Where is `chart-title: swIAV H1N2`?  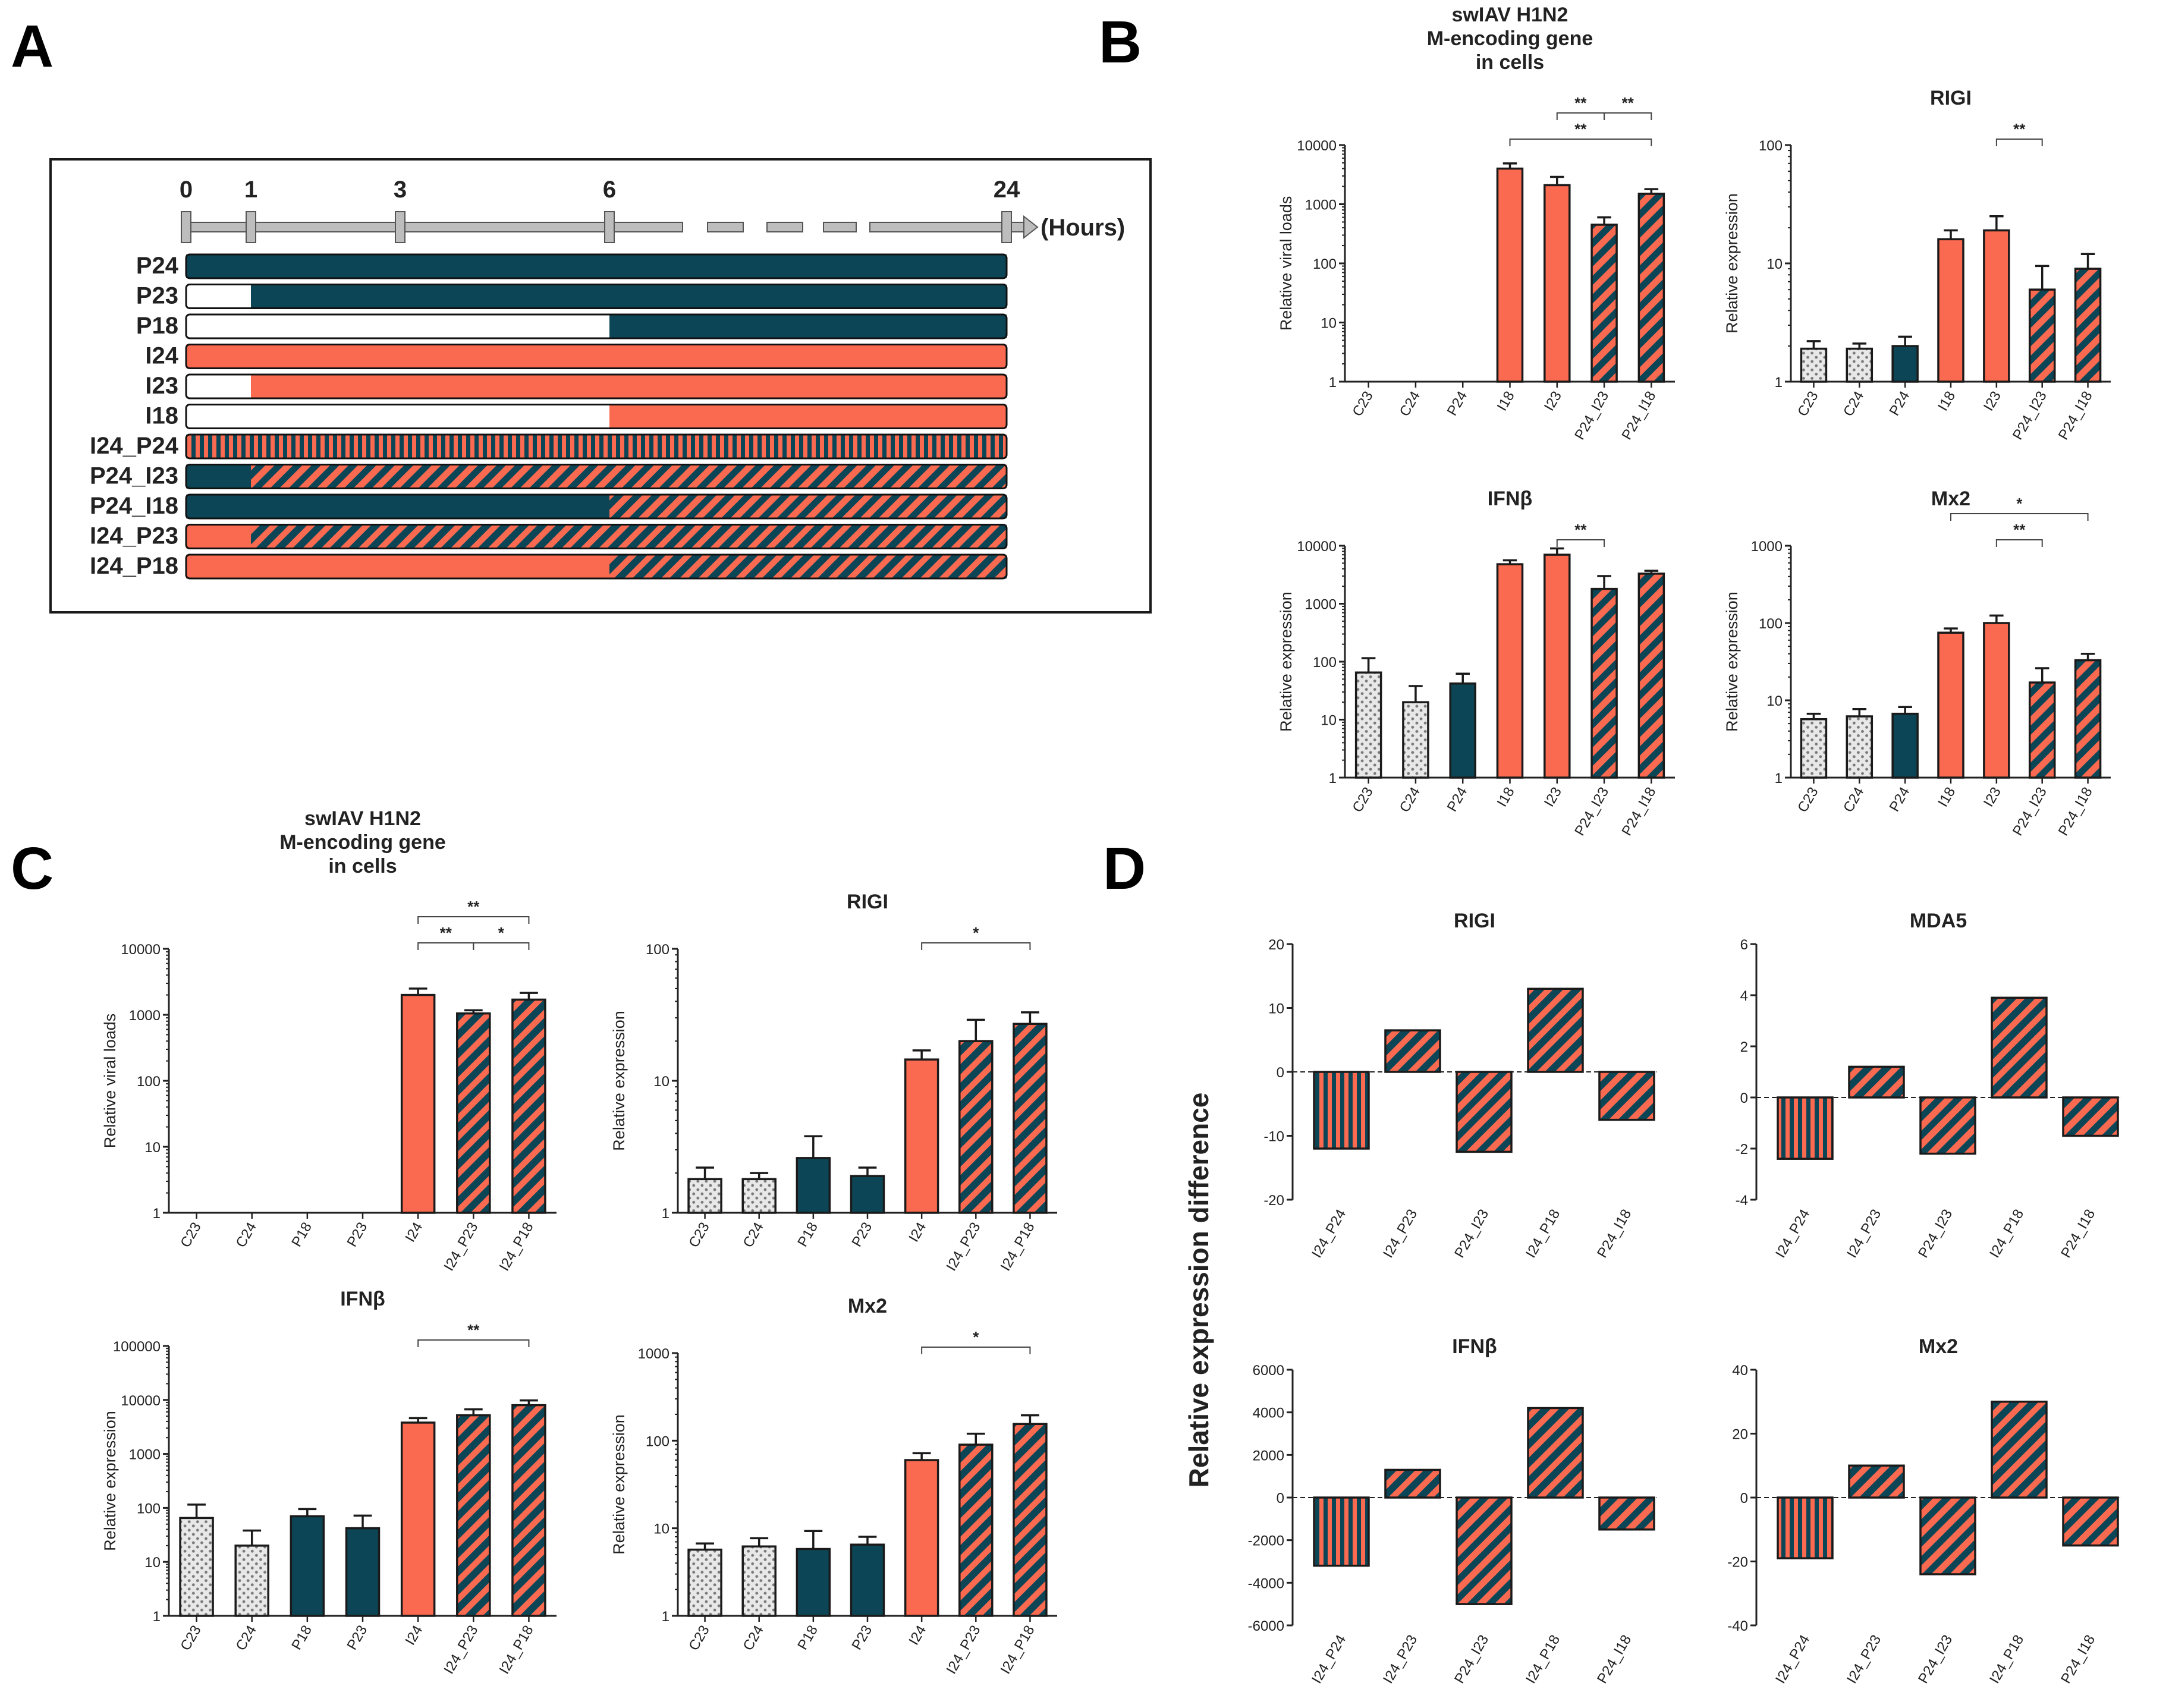
chart-title: swIAV H1N2 is located at coordinates (362, 818).